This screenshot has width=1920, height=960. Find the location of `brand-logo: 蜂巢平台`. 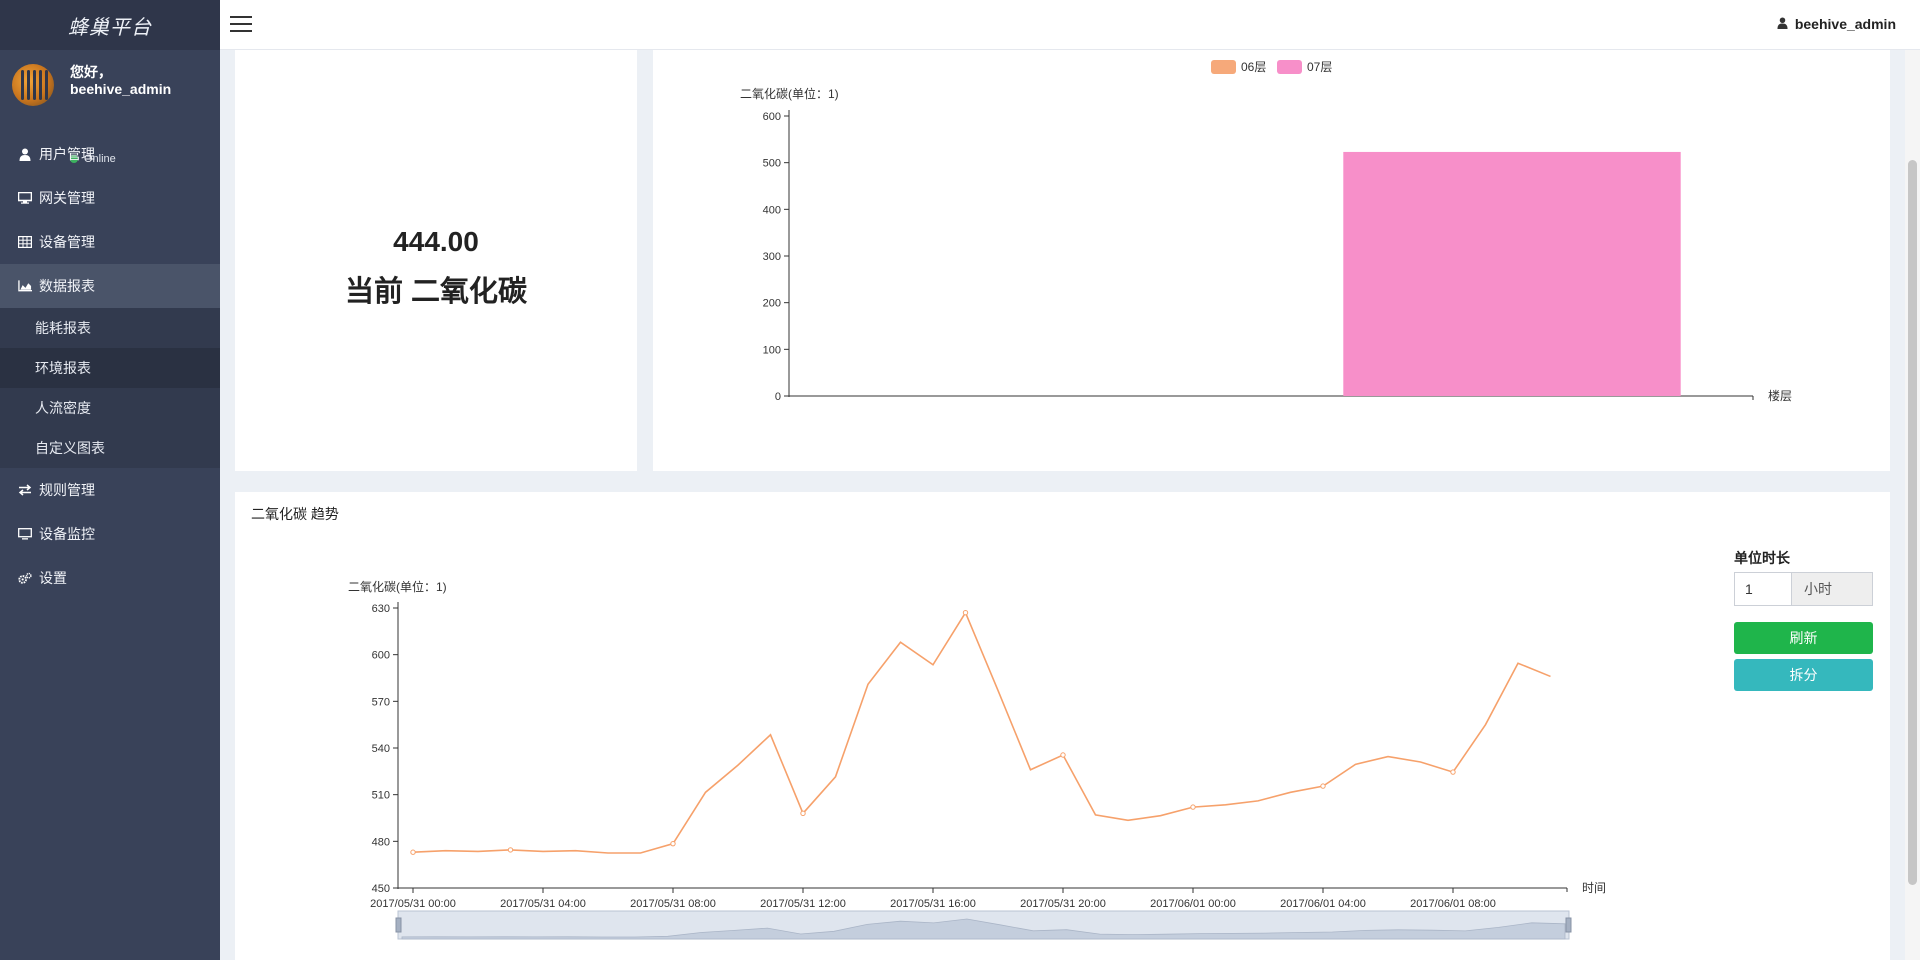

brand-logo: 蜂巢平台 is located at coordinates (110, 25).